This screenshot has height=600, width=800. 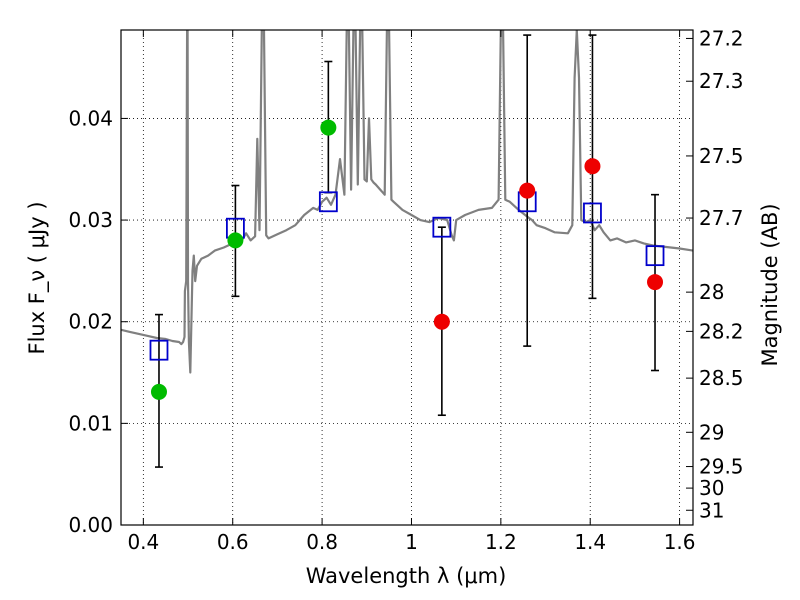 What do you see at coordinates (721, 378) in the screenshot?
I see `right-tick-label: 28.5` at bounding box center [721, 378].